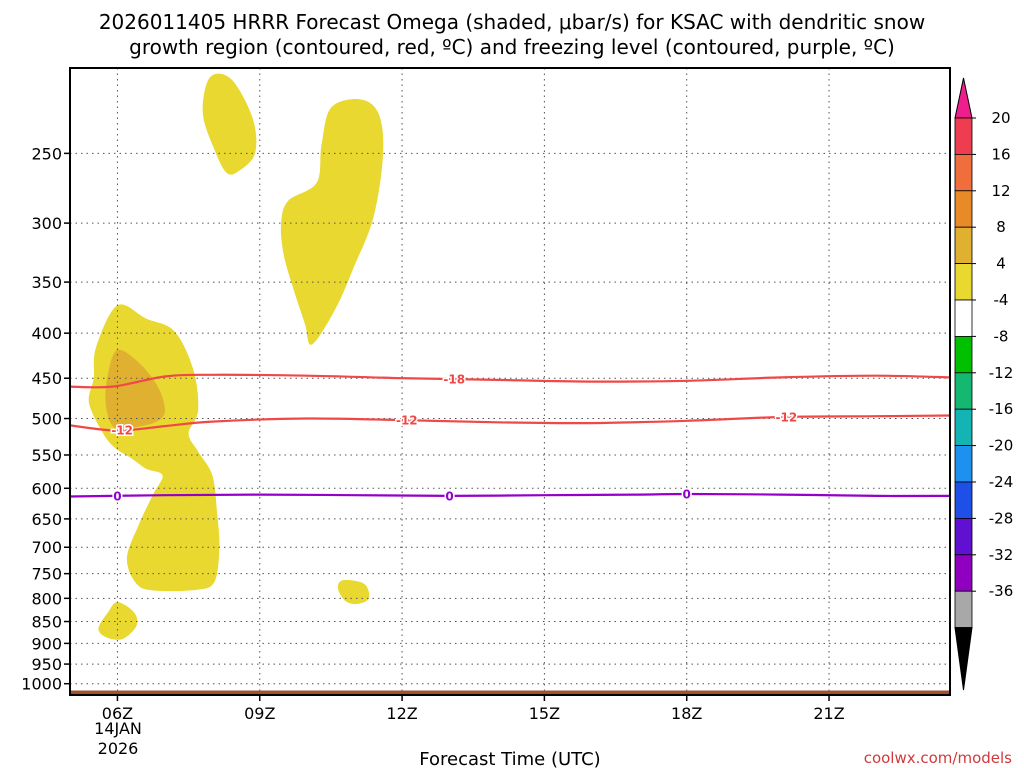  What do you see at coordinates (118, 728) in the screenshot?
I see `date-label-day: 14JAN` at bounding box center [118, 728].